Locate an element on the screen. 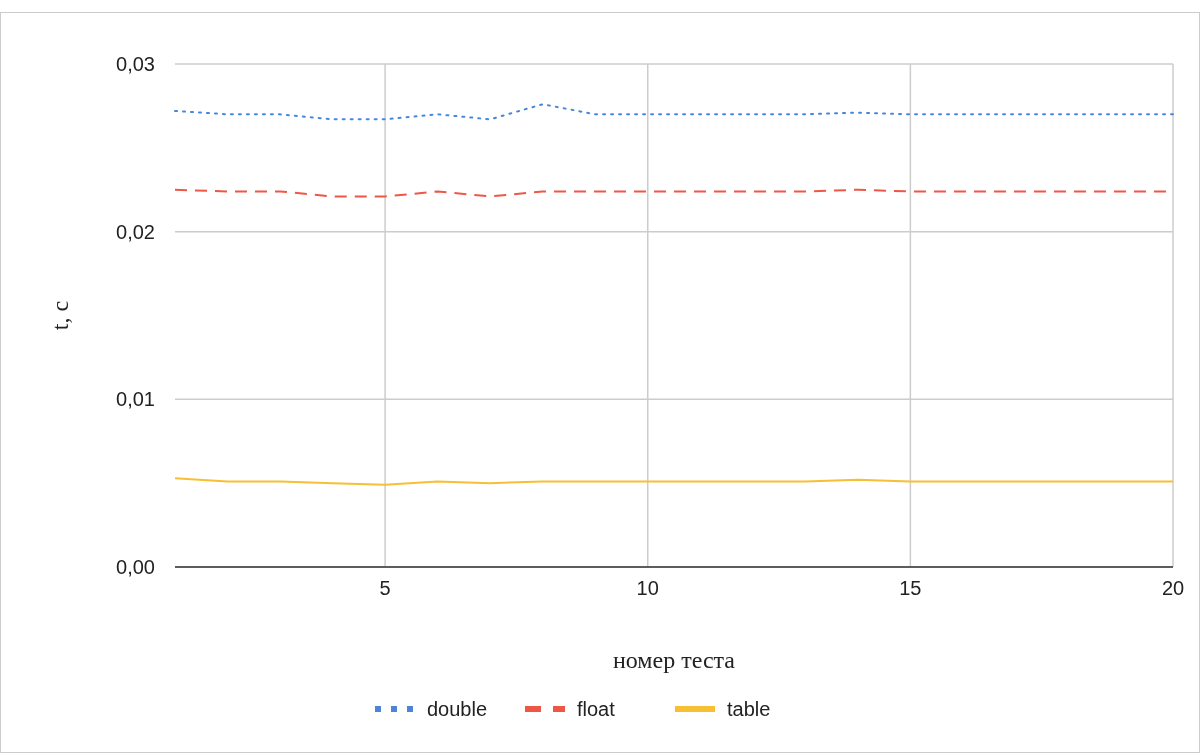 The width and height of the screenshot is (1200, 753). x-axis-title: номер теста is located at coordinates (674, 660).